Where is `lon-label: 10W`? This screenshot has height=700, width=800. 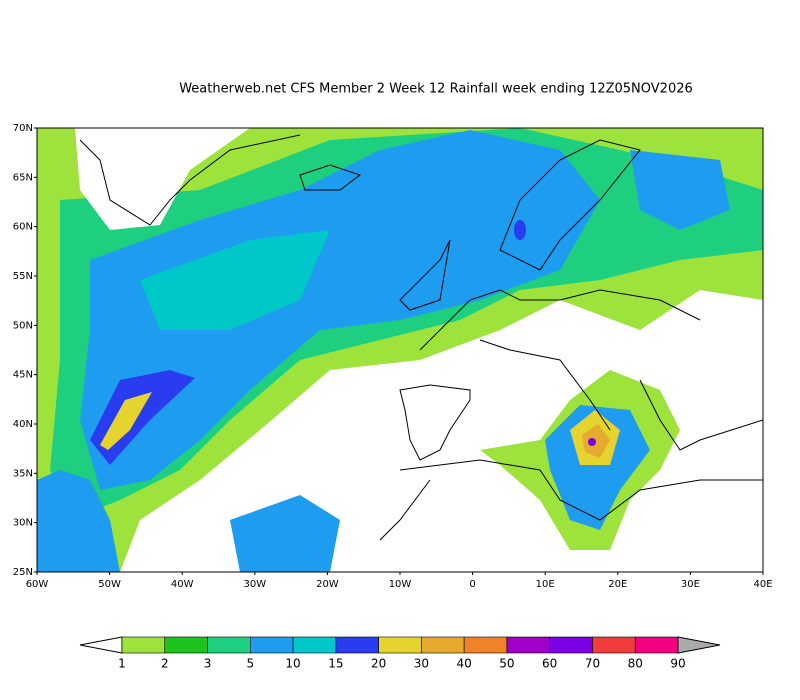 lon-label: 10W is located at coordinates (400, 584).